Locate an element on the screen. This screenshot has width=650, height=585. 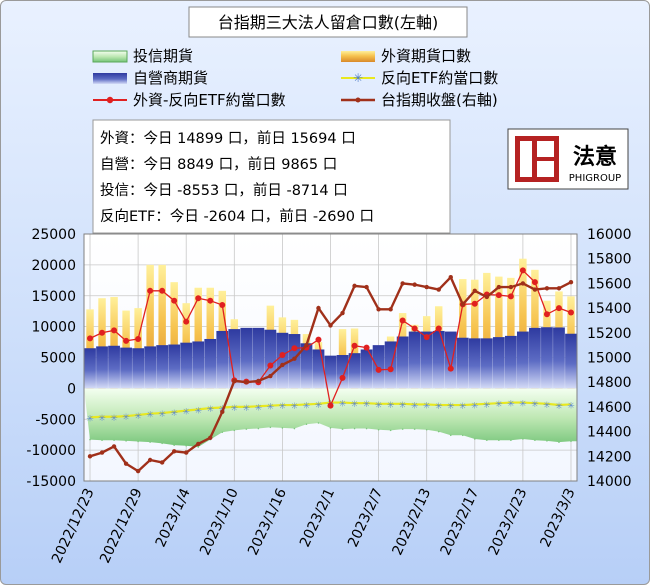
x-tick-label: 2022/12/29 is located at coordinates (121, 526).